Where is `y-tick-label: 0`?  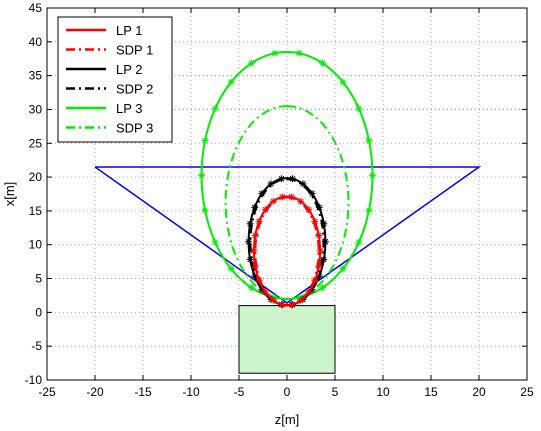
y-tick-label: 0 is located at coordinates (38, 312).